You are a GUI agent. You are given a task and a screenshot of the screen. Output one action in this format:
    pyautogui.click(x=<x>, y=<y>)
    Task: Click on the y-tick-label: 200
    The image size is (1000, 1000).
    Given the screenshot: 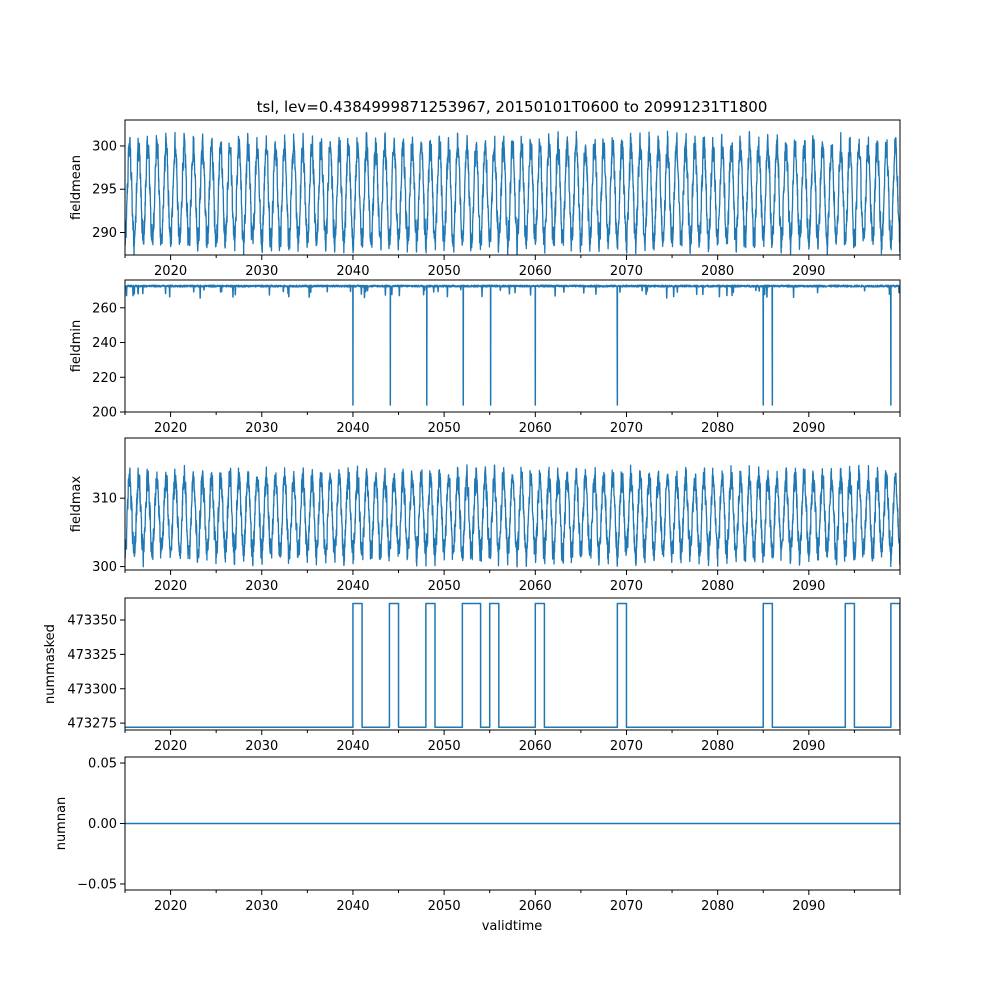 What is the action you would take?
    pyautogui.click(x=104, y=413)
    